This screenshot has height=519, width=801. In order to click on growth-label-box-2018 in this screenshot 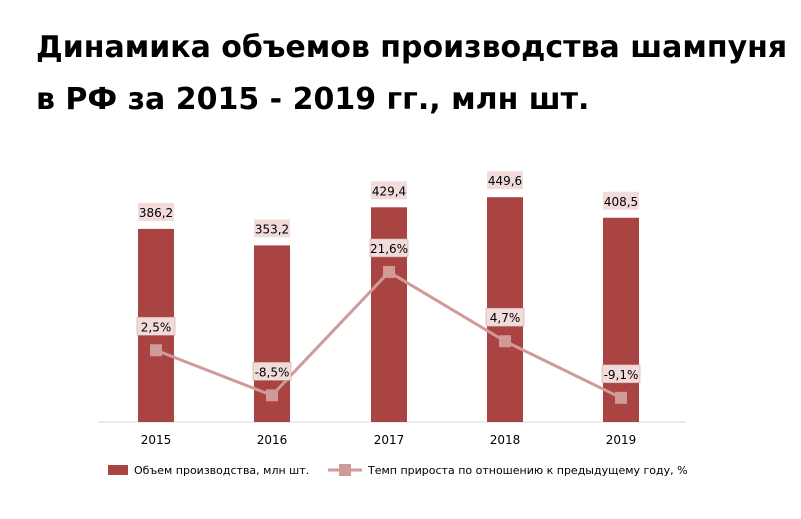, I will do `click(505, 317)`.